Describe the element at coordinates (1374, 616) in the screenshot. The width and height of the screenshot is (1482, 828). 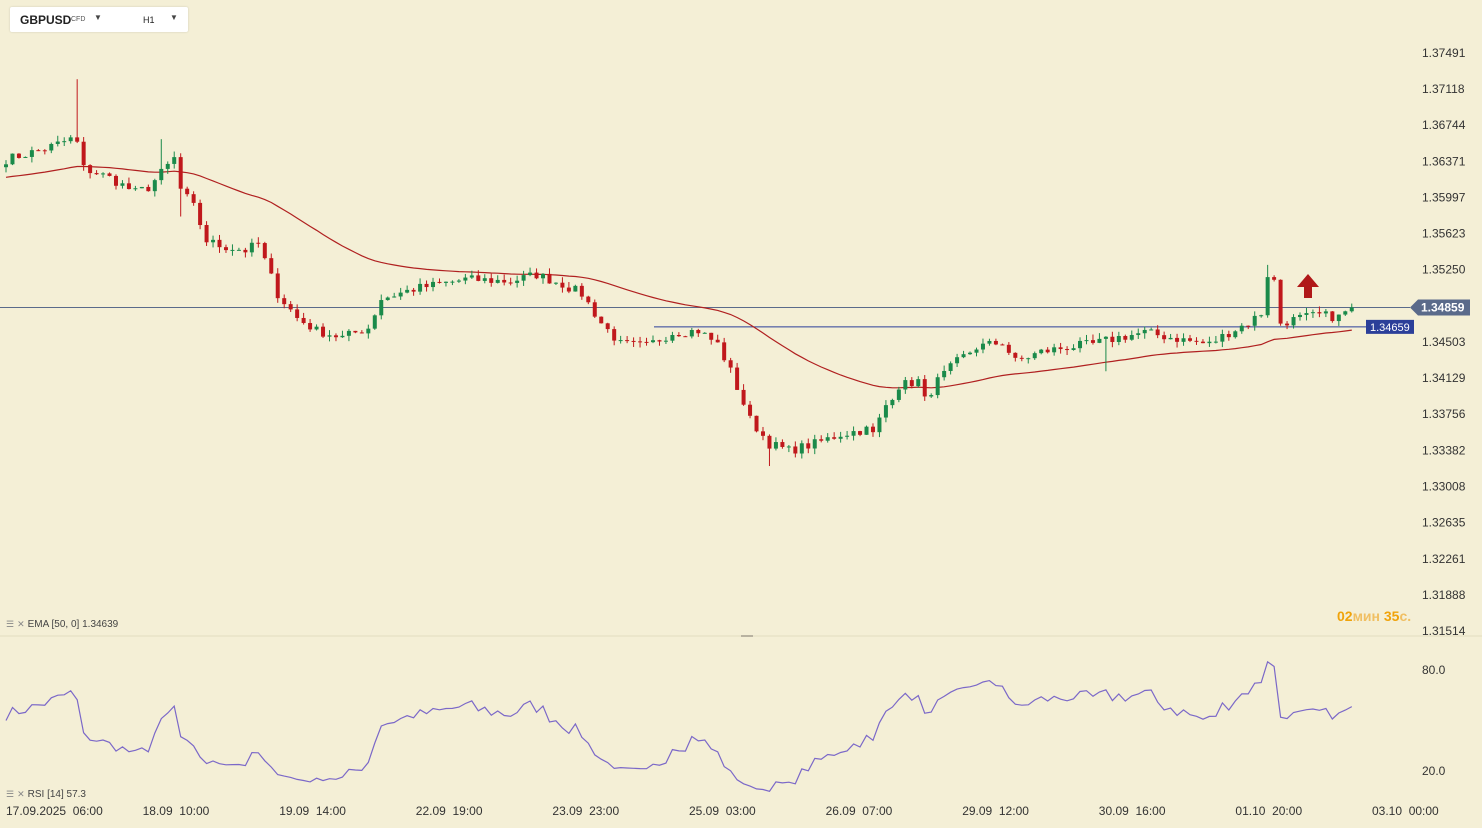
I see `candle-countdown-timer: 02мин 35с.` at that location.